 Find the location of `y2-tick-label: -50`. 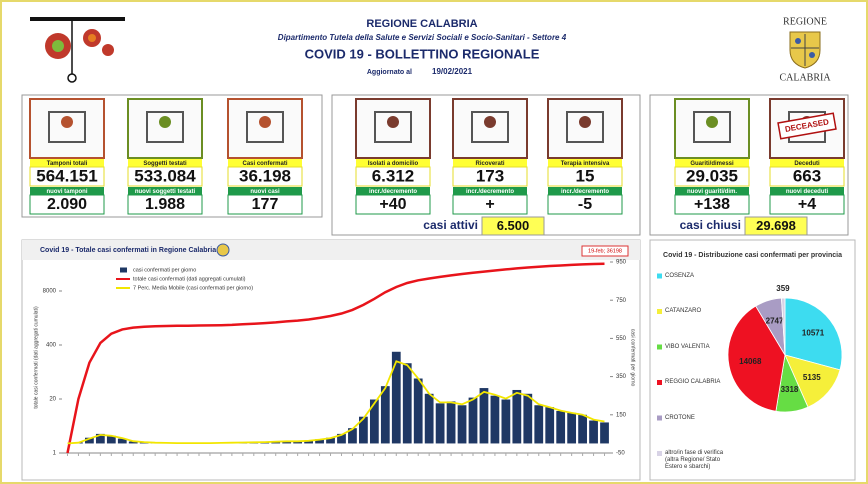

y2-tick-label: -50 is located at coordinates (620, 454).